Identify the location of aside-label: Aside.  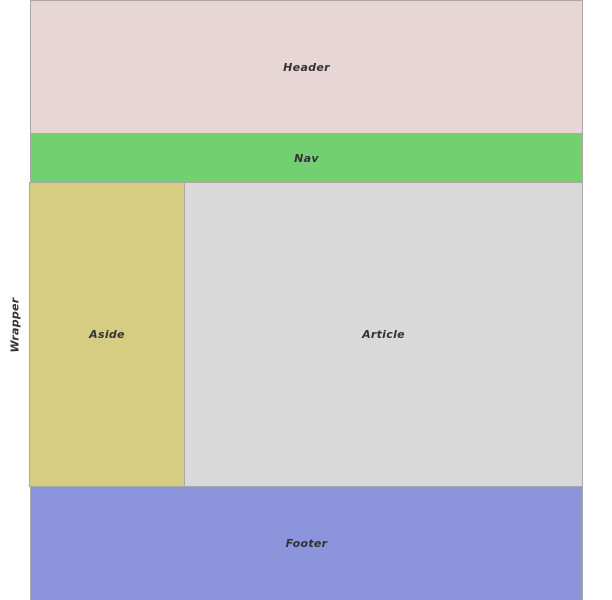
(107, 334).